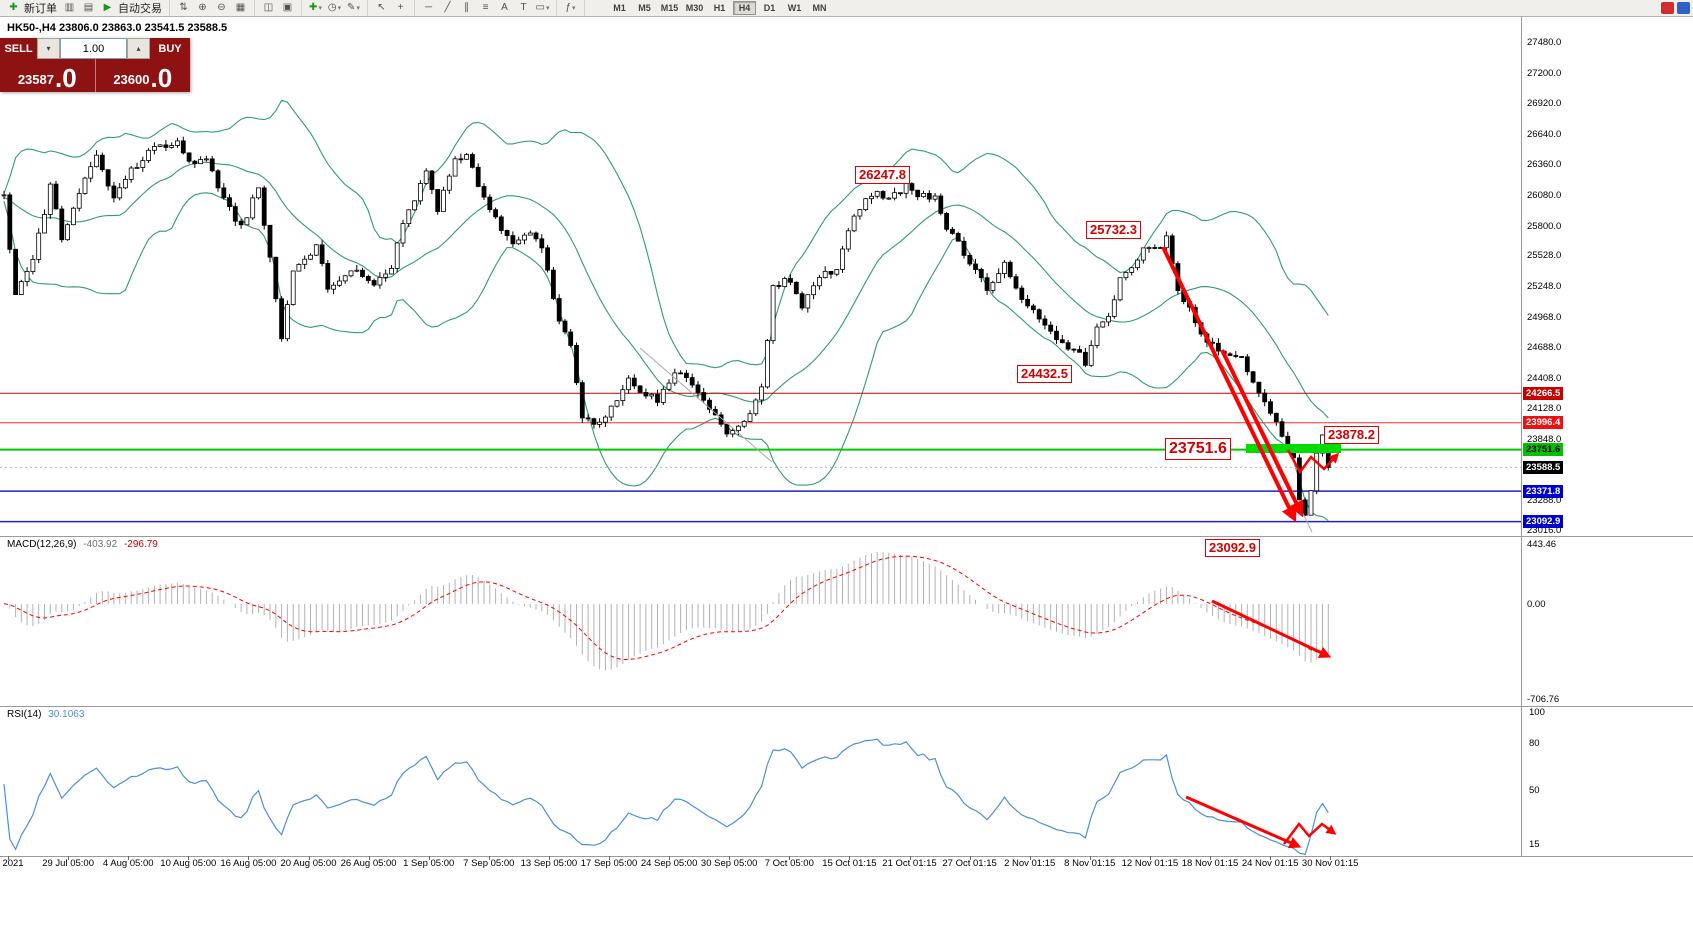 This screenshot has width=1693, height=938. Describe the element at coordinates (1544, 440) in the screenshot. I see `price-tick-label: 23848.0` at that location.